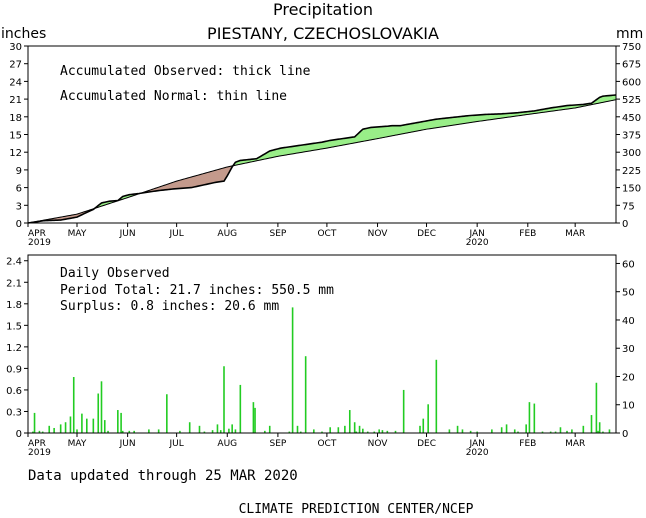 The height and width of the screenshot is (518, 646). Describe the element at coordinates (356, 509) in the screenshot. I see `agency-credit: CLIMATE PREDICTION CENTER/NCEP` at that location.